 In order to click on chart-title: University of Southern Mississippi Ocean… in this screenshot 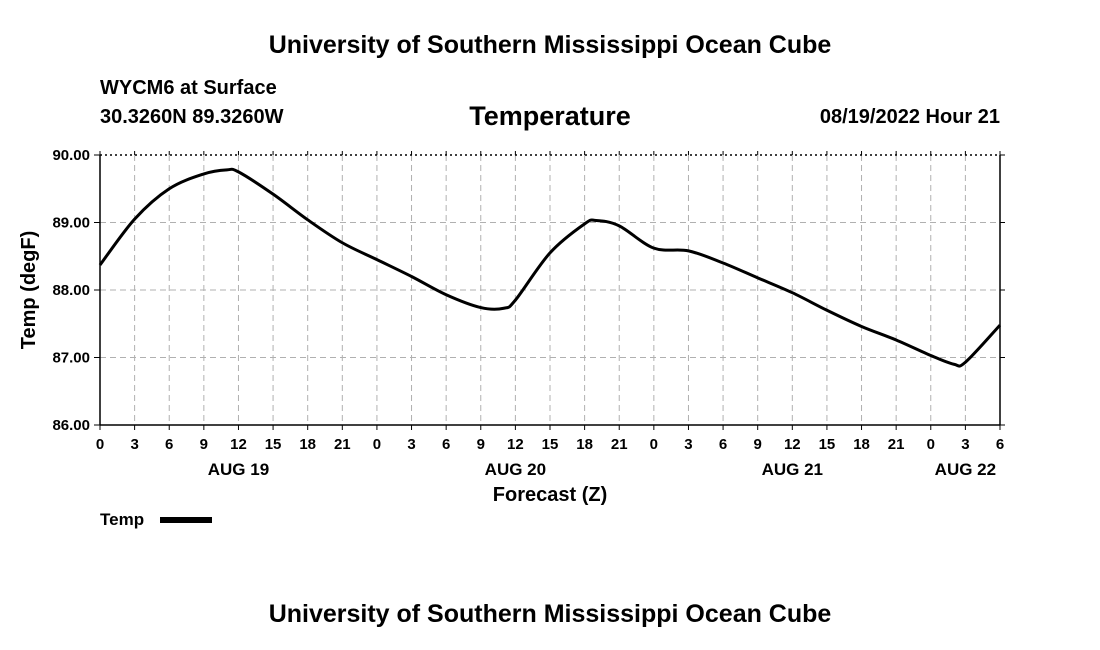, I will do `click(550, 45)`.